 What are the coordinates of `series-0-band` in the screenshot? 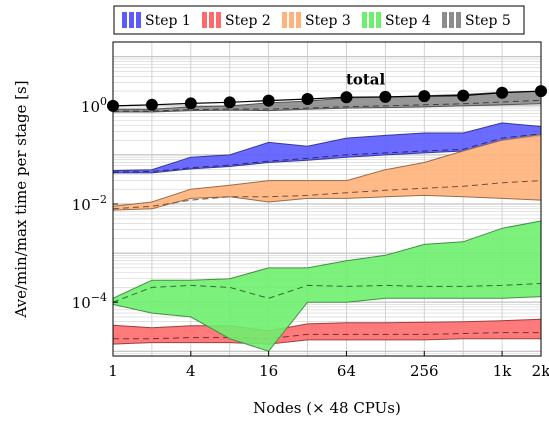 It's located at (327, 147).